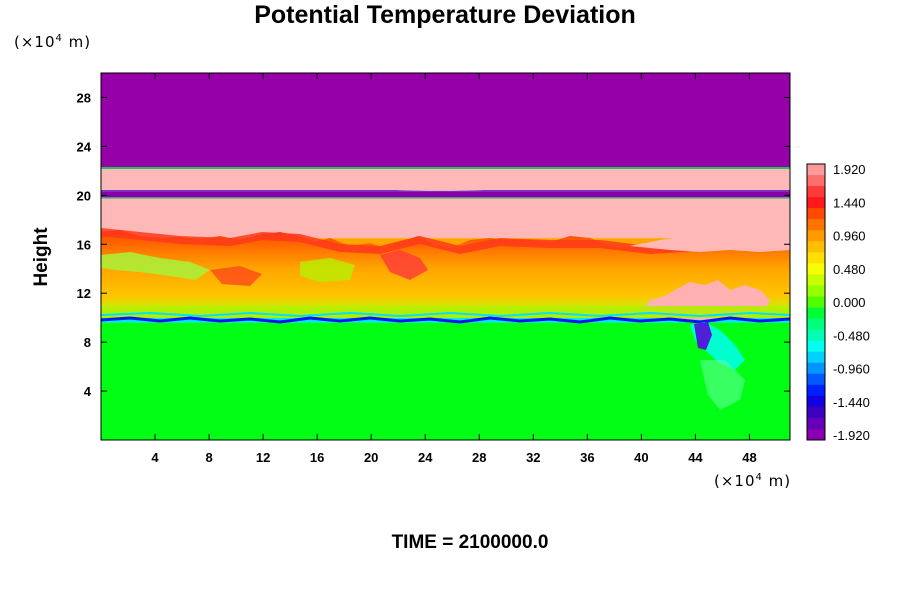 The height and width of the screenshot is (600, 900). I want to click on time-footer: TIME = 2100000.0, so click(470, 542).